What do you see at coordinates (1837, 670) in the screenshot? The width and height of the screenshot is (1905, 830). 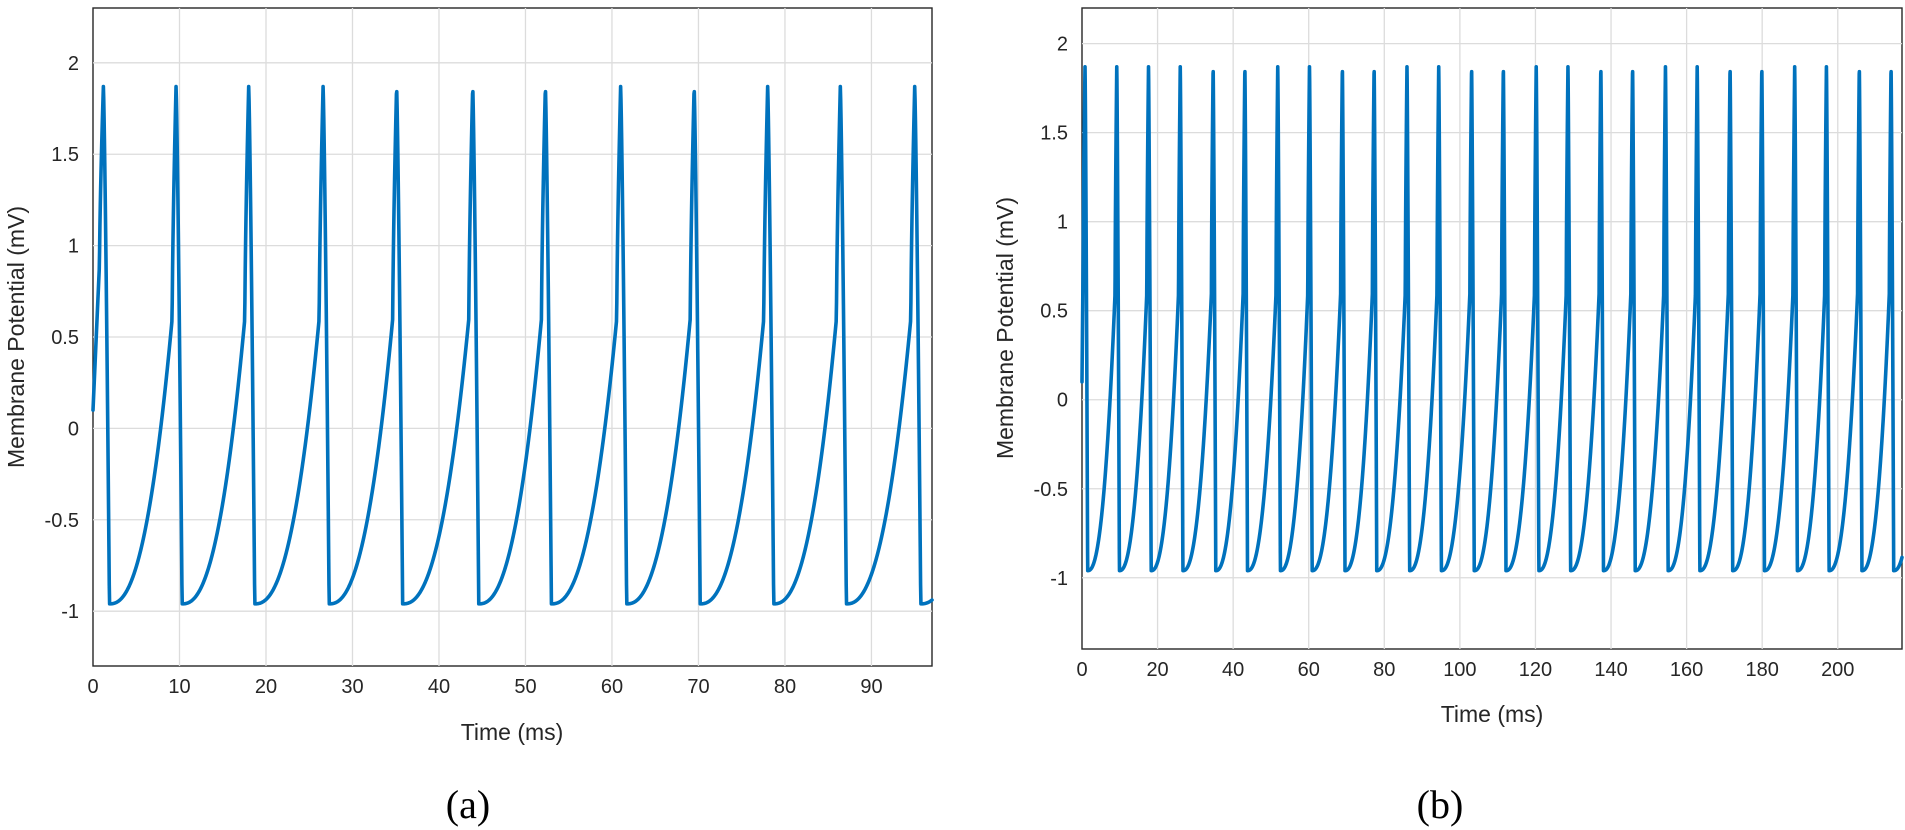 I see `x-tick-label: 200` at bounding box center [1837, 670].